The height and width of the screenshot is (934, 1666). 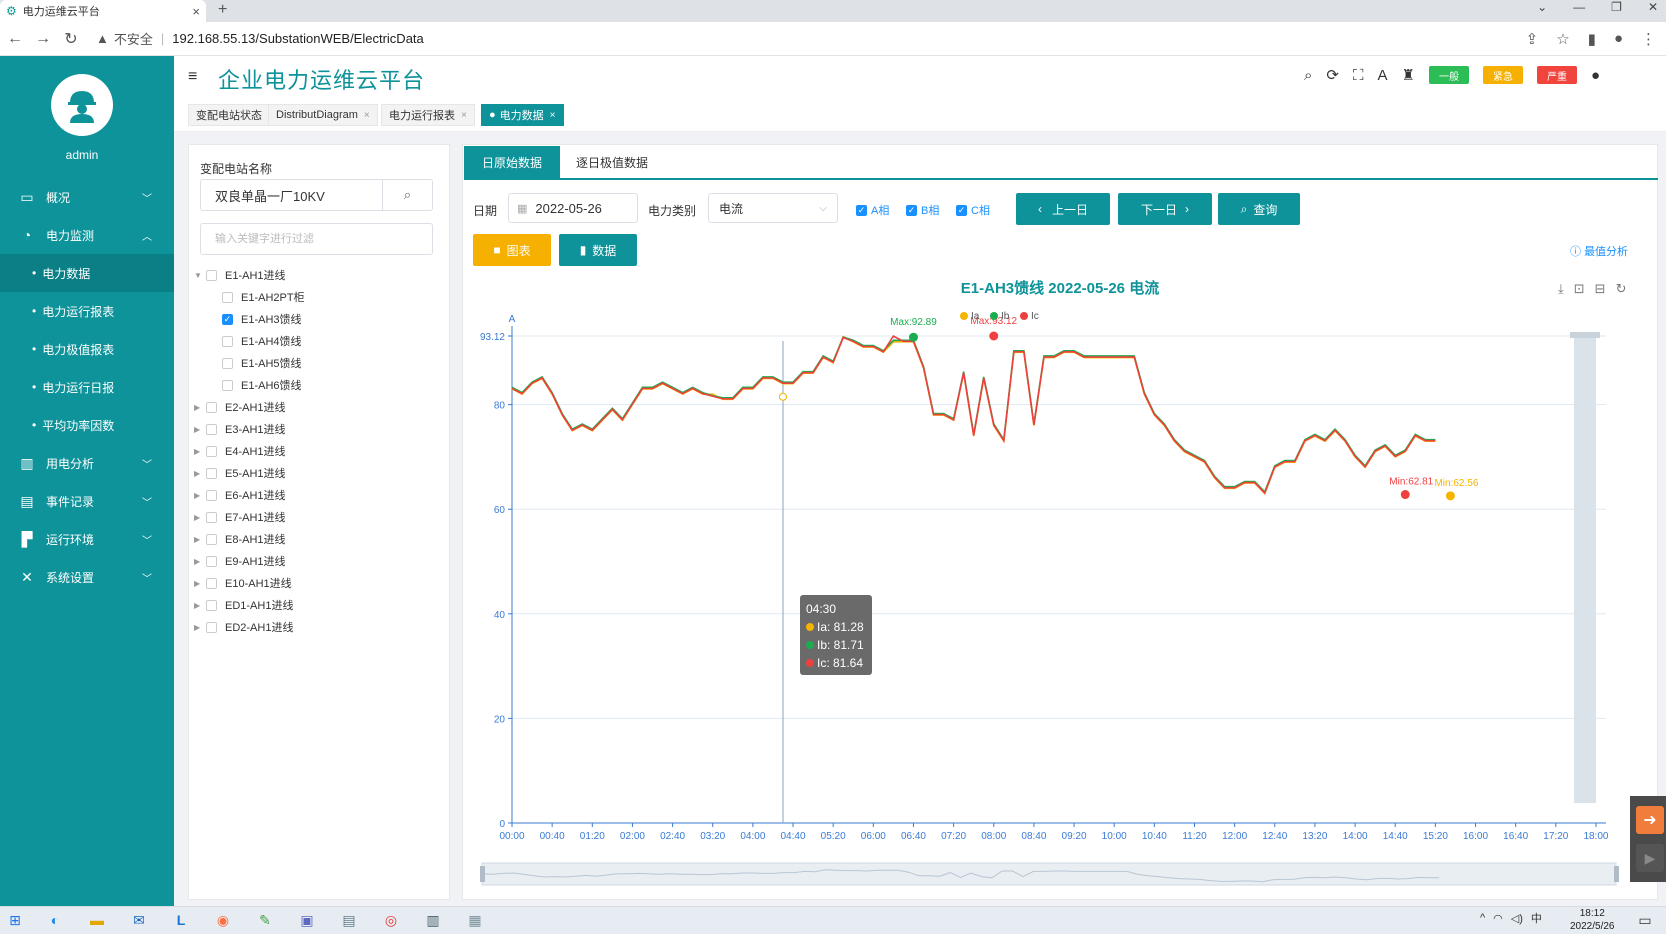 I want to click on phase-c-checkbox: ✓ C相, so click(x=973, y=210).